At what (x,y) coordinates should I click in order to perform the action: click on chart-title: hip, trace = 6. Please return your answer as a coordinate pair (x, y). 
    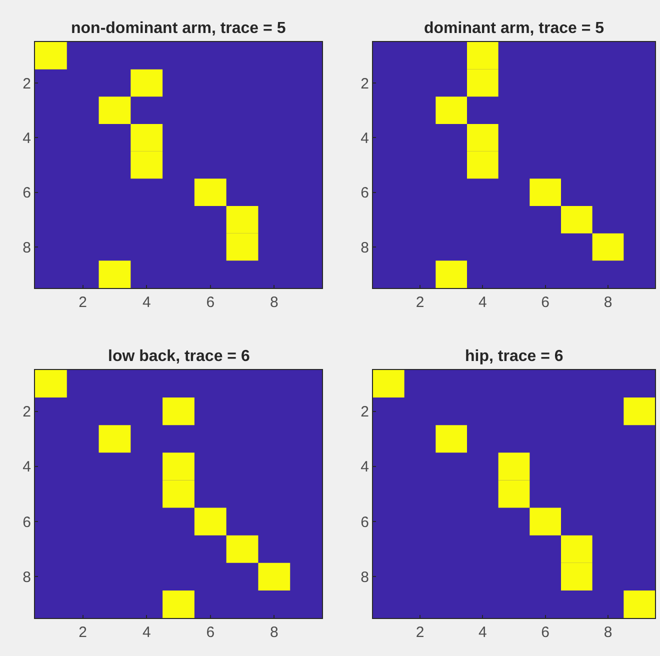
    Looking at the image, I should click on (514, 356).